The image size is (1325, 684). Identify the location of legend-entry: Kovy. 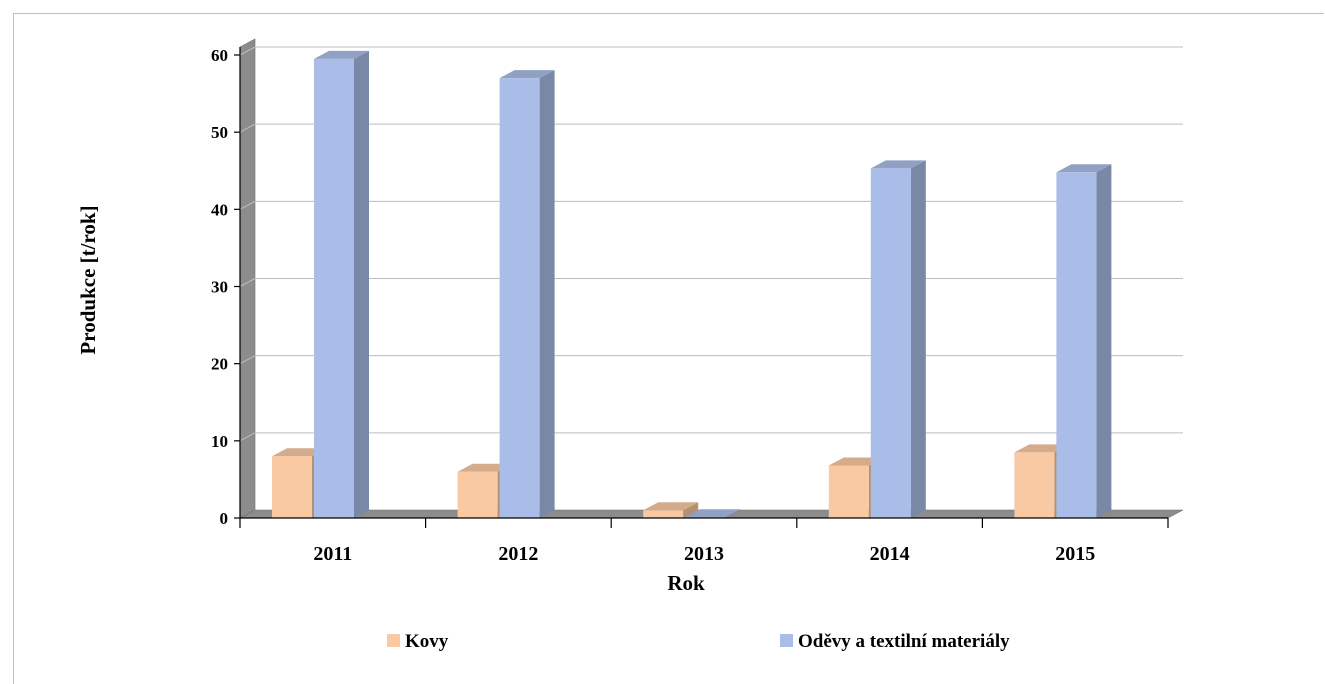
(427, 641).